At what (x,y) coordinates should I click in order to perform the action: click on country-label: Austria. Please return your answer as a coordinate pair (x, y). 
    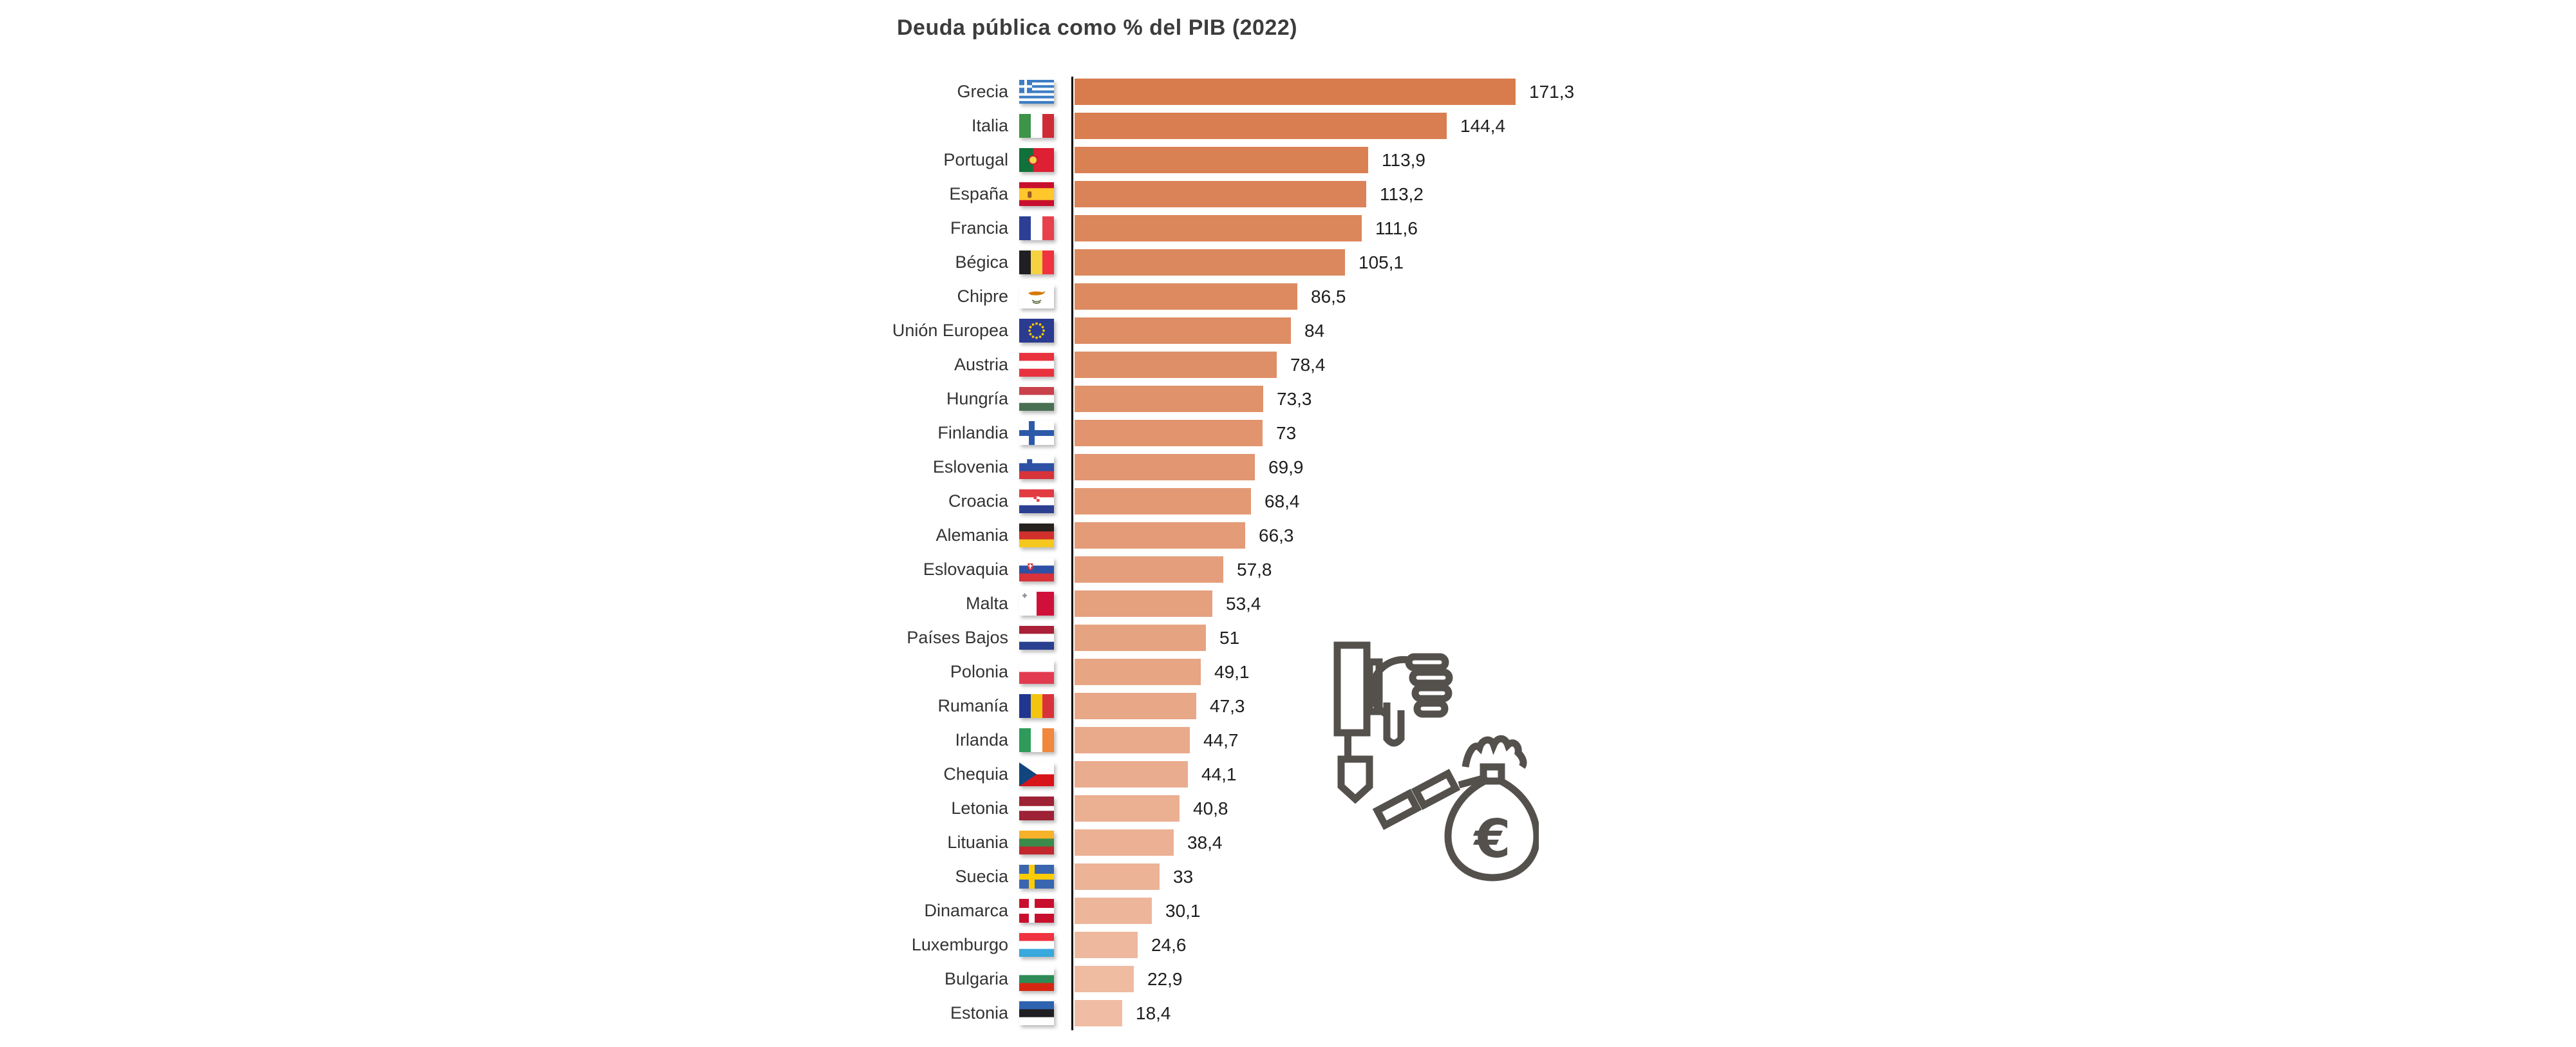
    Looking at the image, I should click on (981, 364).